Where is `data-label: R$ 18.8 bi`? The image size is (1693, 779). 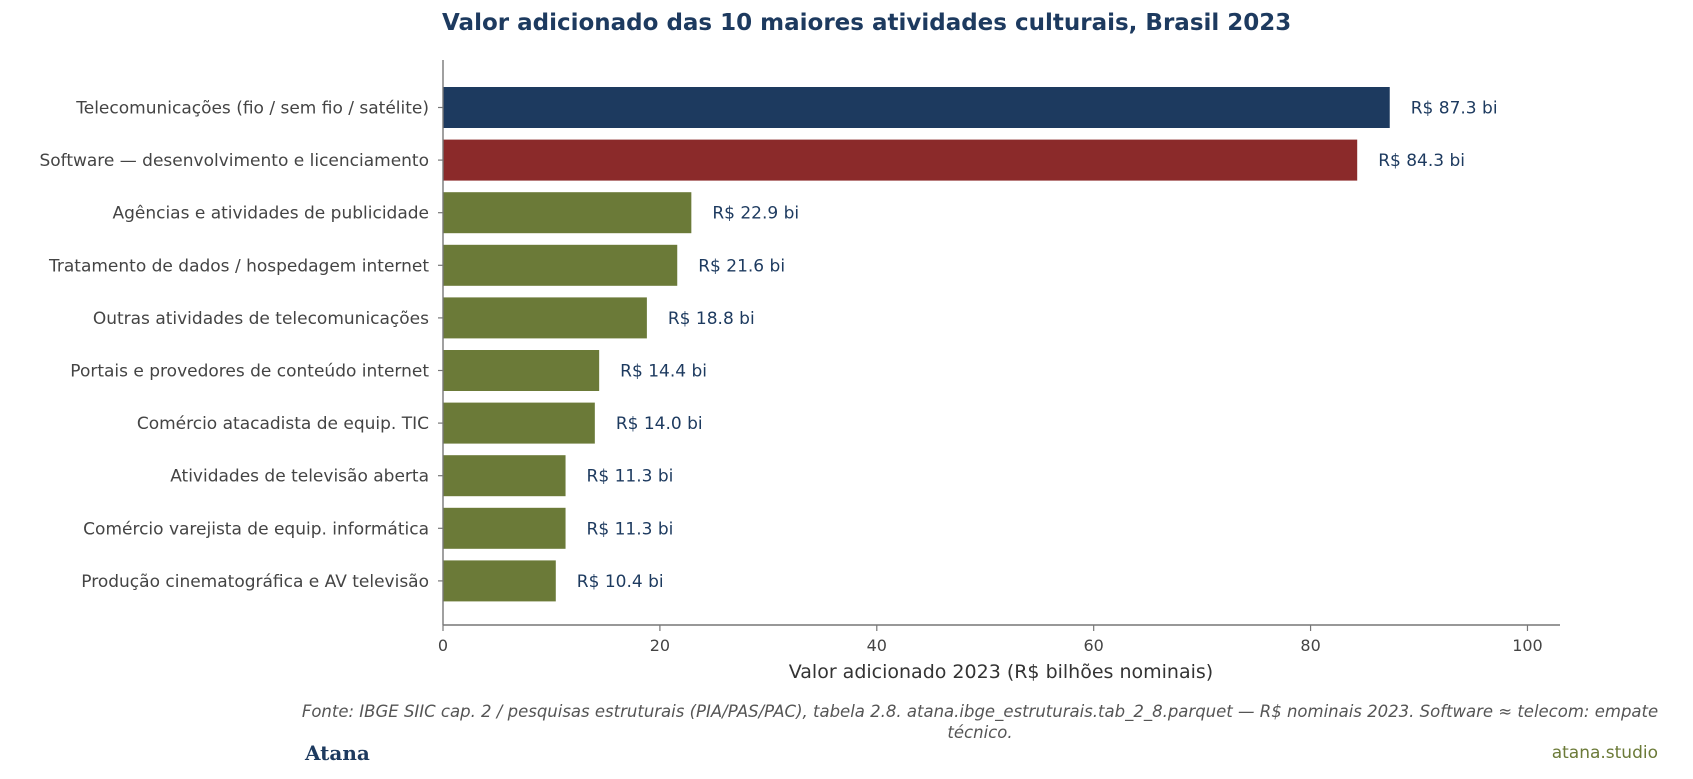
data-label: R$ 18.8 bi is located at coordinates (711, 319).